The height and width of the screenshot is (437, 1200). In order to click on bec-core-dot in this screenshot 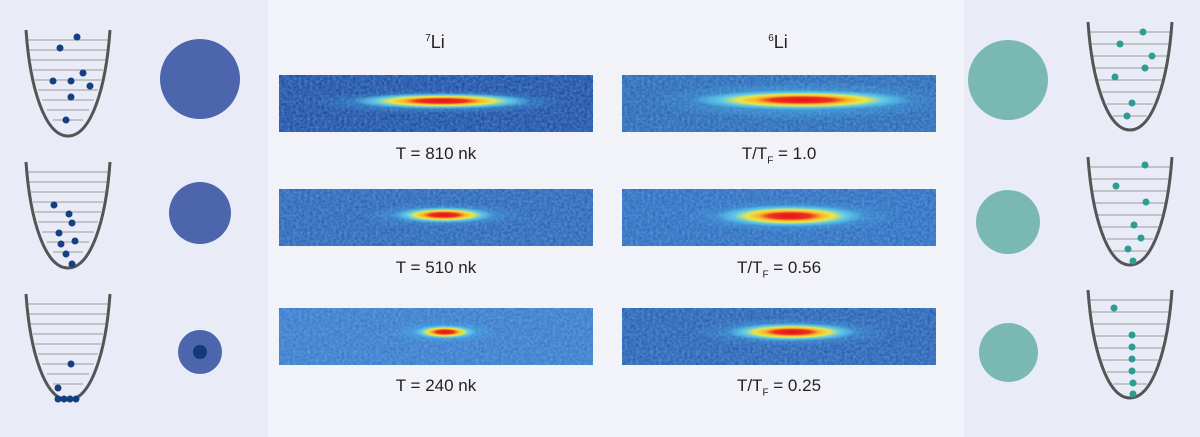, I will do `click(200, 352)`.